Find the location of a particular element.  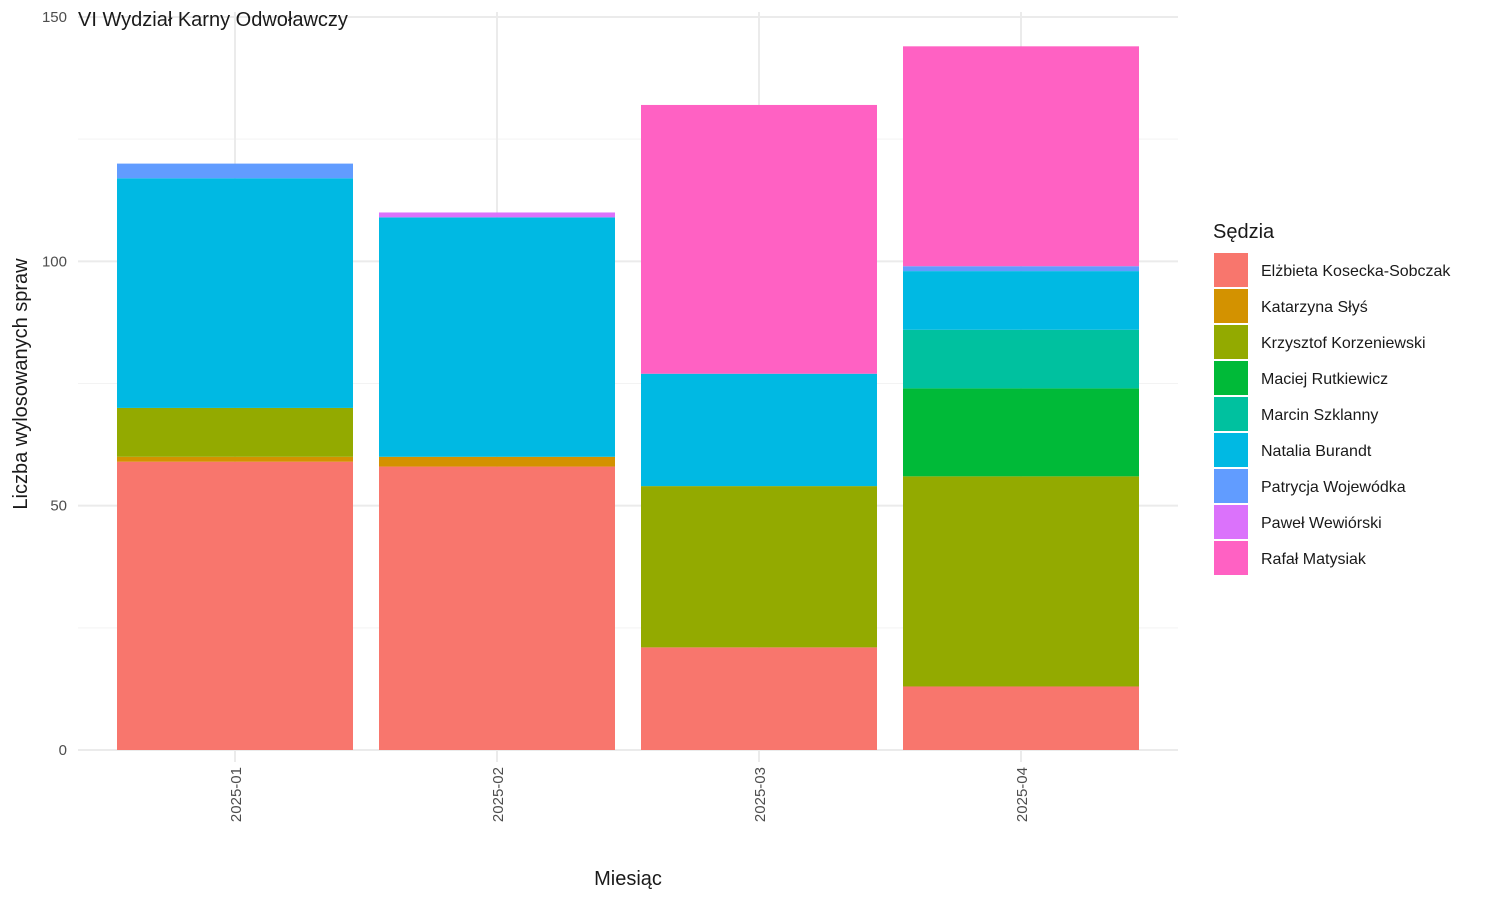

legend-item: Maciej Rutkiewicz is located at coordinates (1301, 378).